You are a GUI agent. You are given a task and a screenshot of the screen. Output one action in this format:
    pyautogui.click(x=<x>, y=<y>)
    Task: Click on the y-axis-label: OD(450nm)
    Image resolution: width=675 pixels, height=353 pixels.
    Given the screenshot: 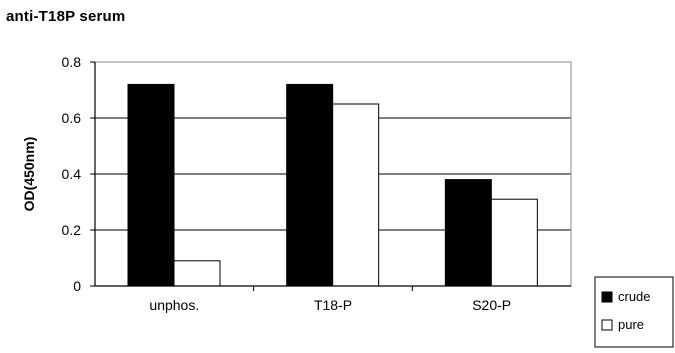 What is the action you would take?
    pyautogui.click(x=29, y=174)
    